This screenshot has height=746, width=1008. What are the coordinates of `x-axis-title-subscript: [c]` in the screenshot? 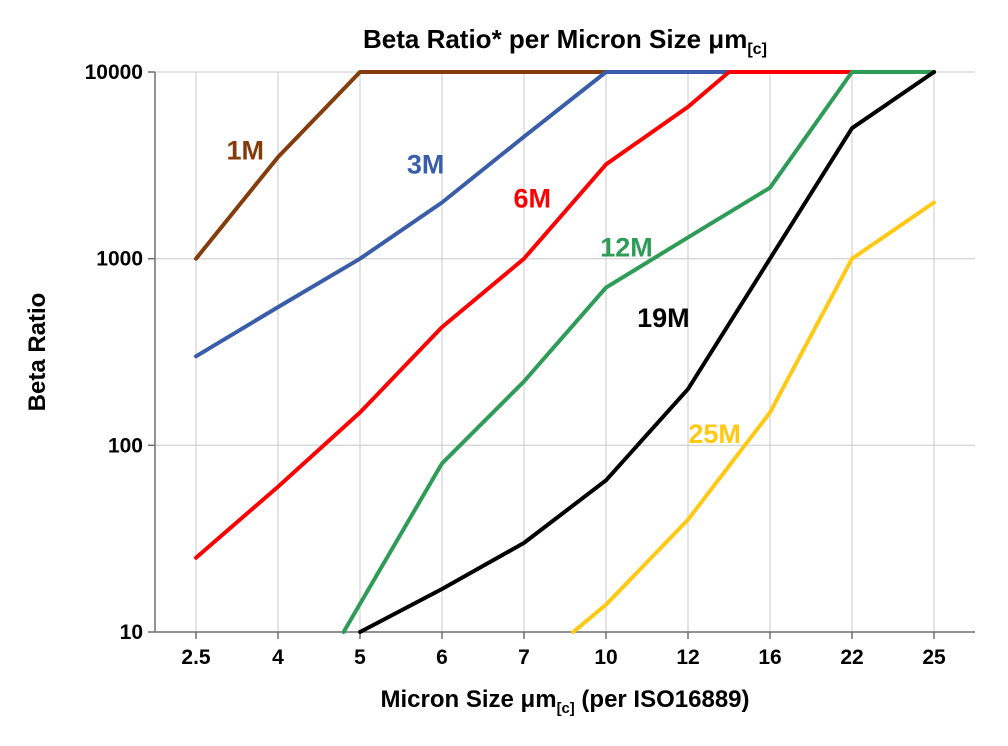 It's located at (565, 708).